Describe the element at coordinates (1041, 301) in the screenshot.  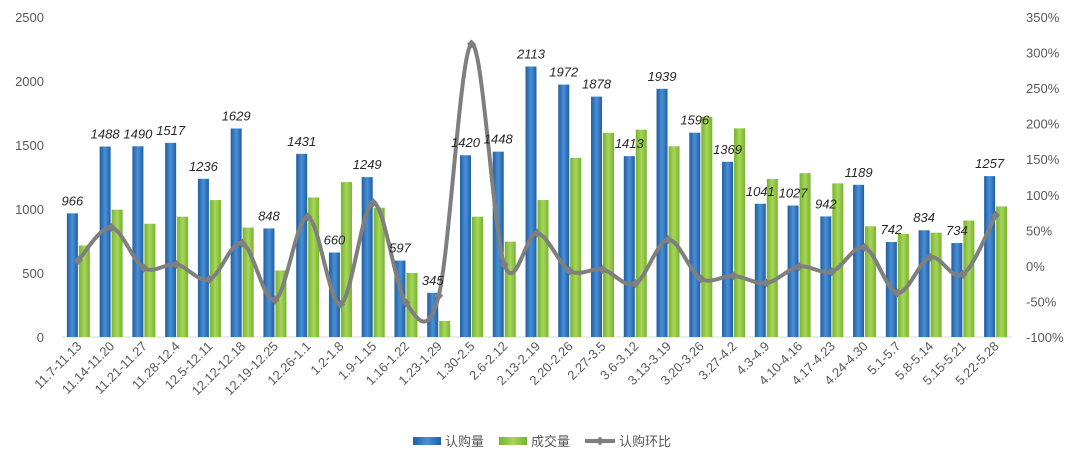
I see `right-axis-tick-label: -50%` at that location.